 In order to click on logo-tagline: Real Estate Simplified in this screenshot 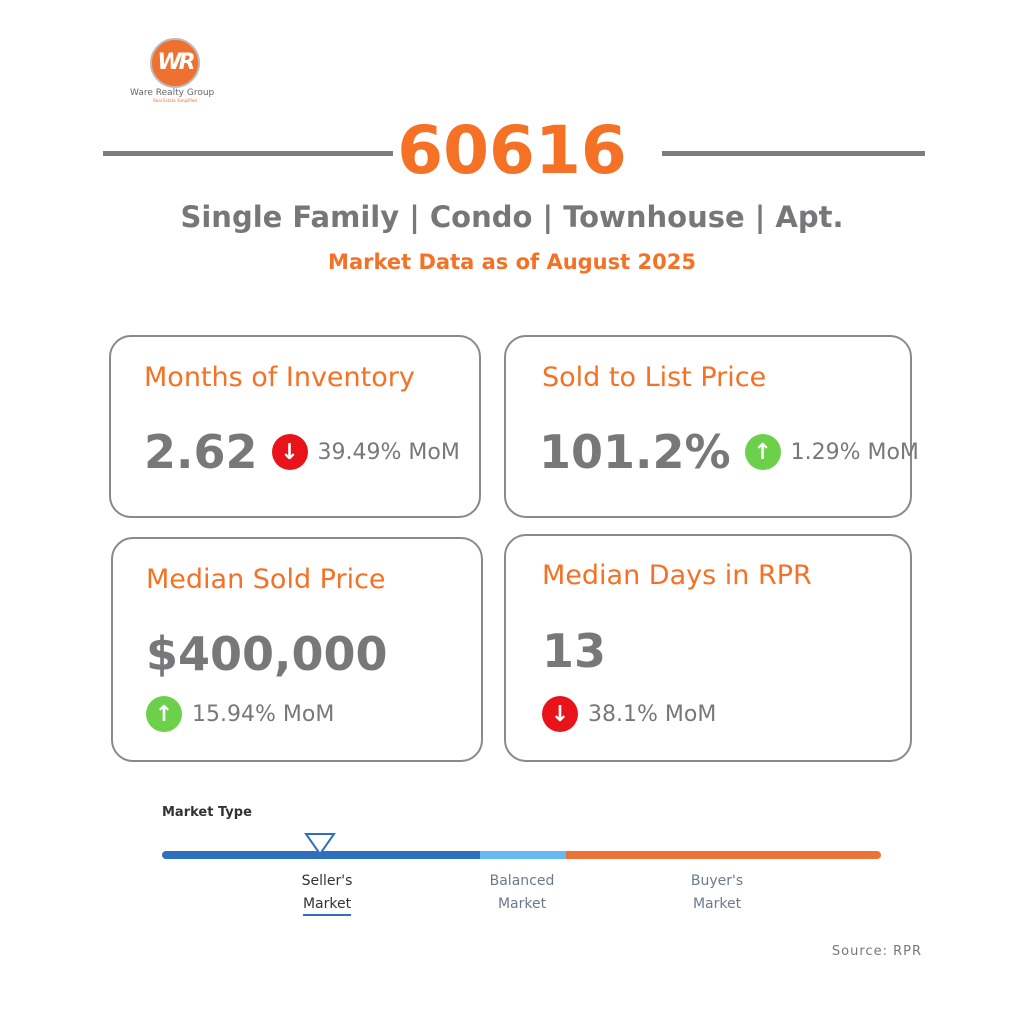, I will do `click(175, 100)`.